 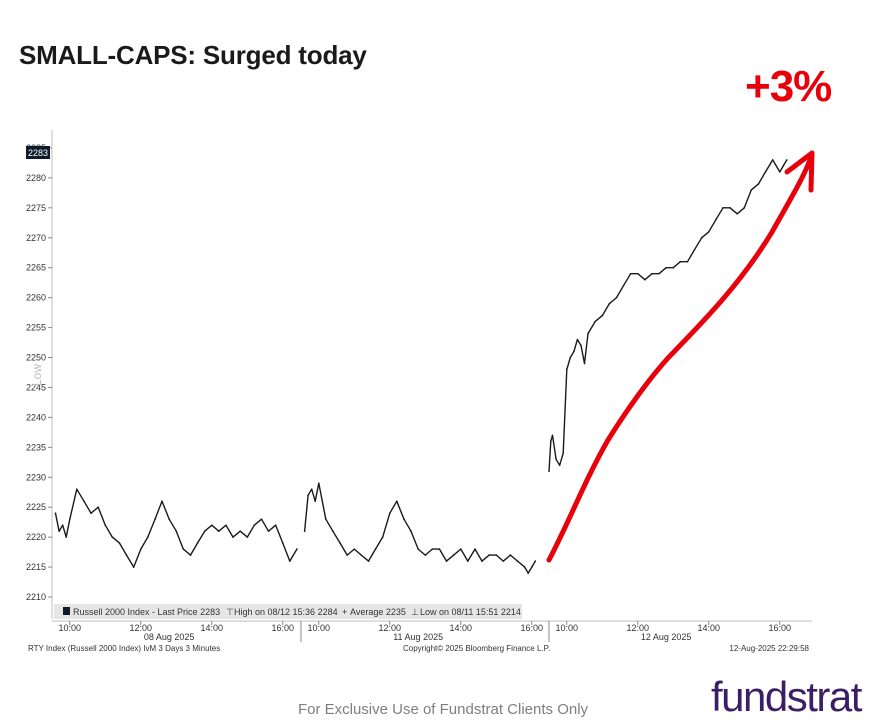 I want to click on last-price-tag-box, so click(x=38, y=152).